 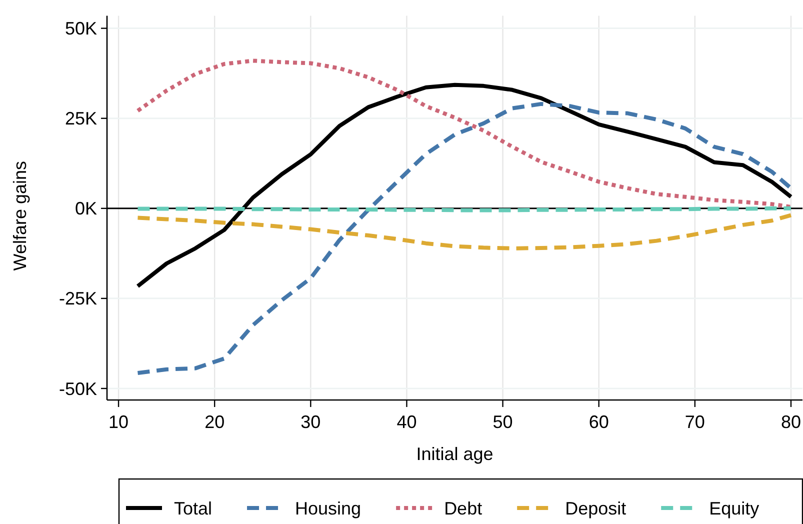 What do you see at coordinates (406, 422) in the screenshot?
I see `x-tick-label: 40` at bounding box center [406, 422].